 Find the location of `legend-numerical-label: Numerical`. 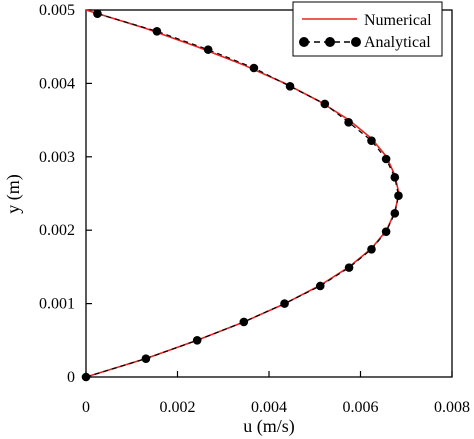

legend-numerical-label: Numerical is located at coordinates (398, 20).